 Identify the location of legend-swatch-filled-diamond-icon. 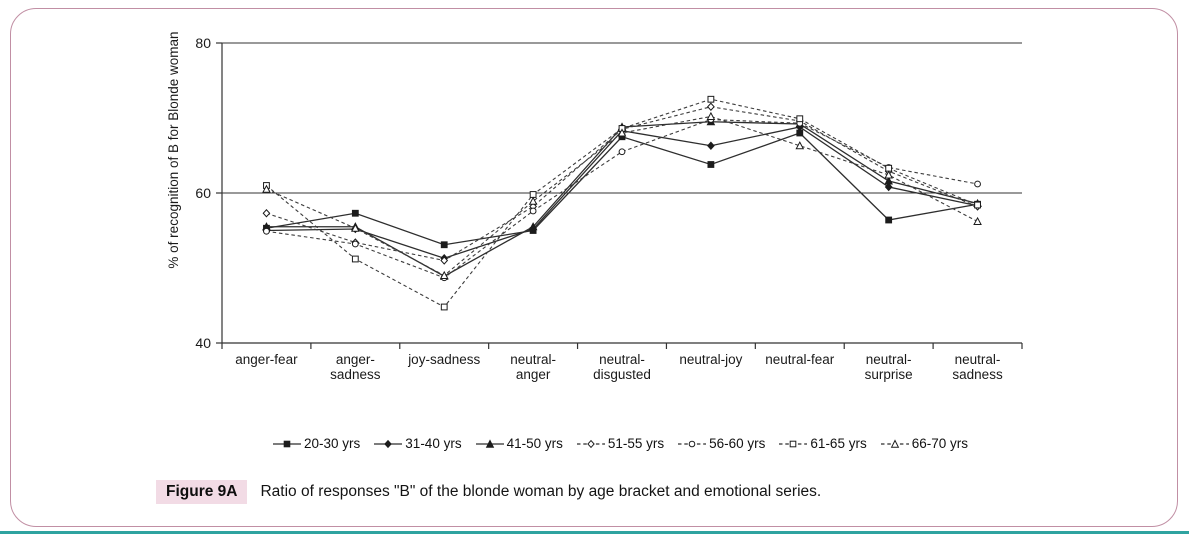
(388, 443).